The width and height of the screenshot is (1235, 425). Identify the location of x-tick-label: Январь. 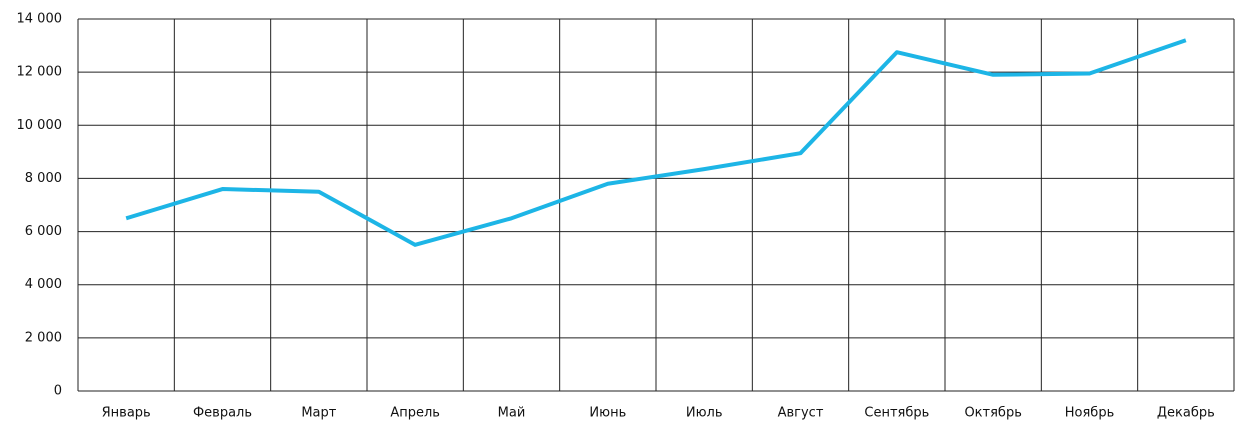
(126, 413).